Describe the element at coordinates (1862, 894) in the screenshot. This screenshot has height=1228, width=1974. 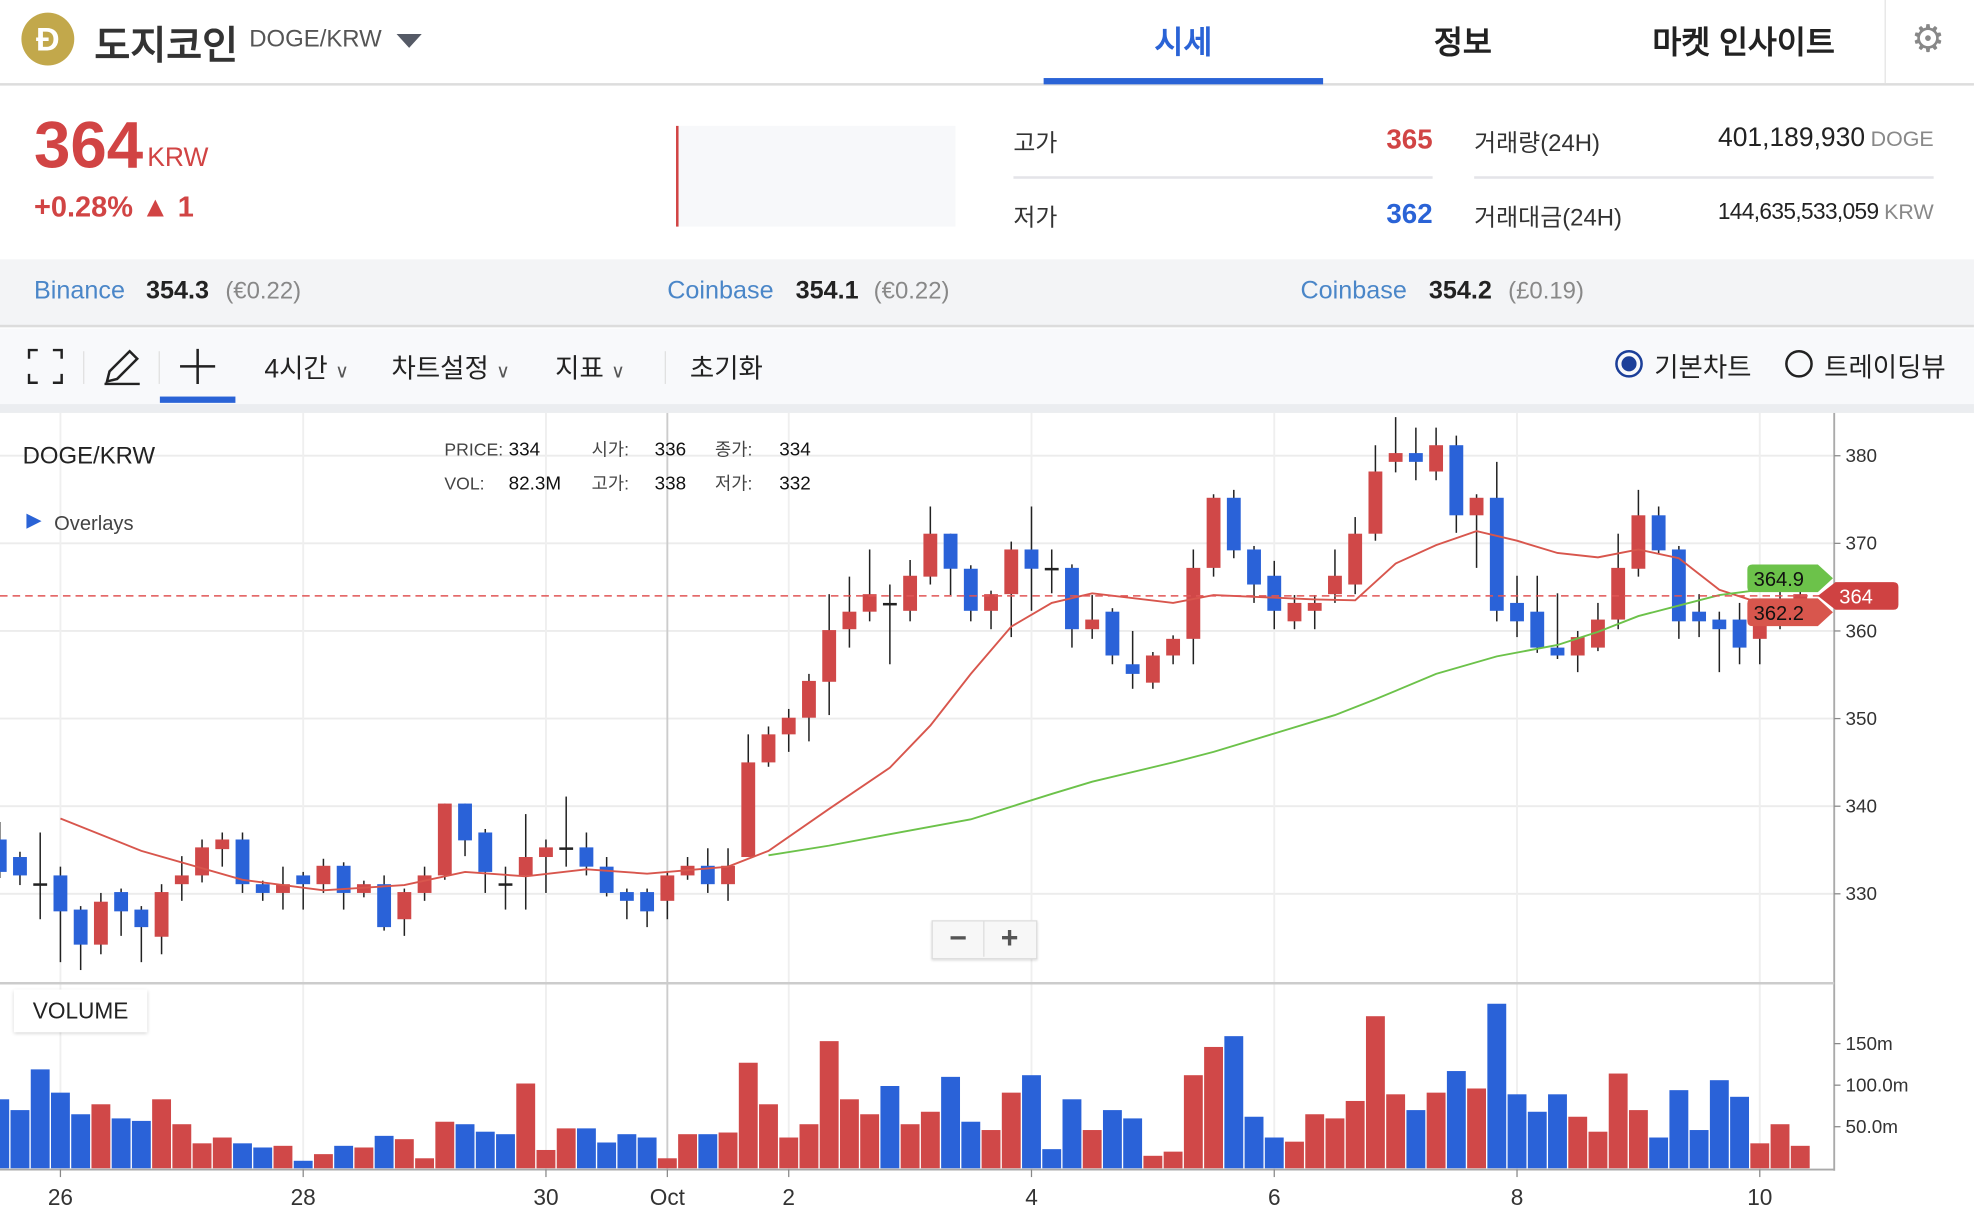
I see `y-tick-label: 330` at that location.